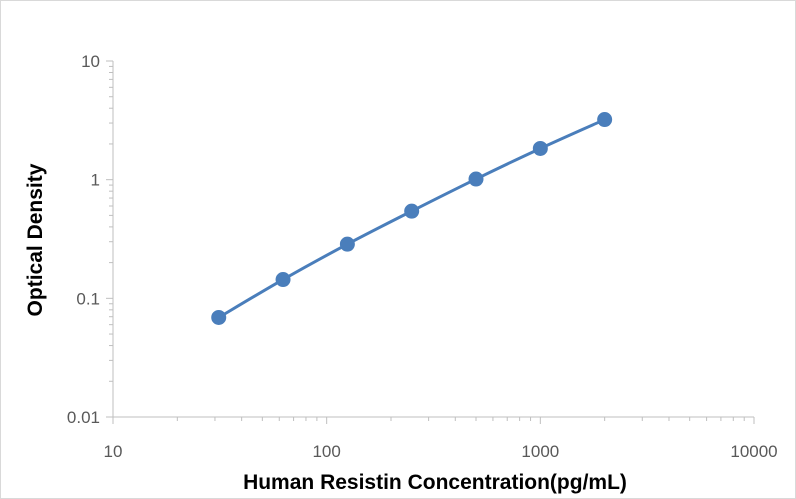 This screenshot has width=796, height=499. Describe the element at coordinates (113, 451) in the screenshot. I see `x-tick-label: 10` at that location.